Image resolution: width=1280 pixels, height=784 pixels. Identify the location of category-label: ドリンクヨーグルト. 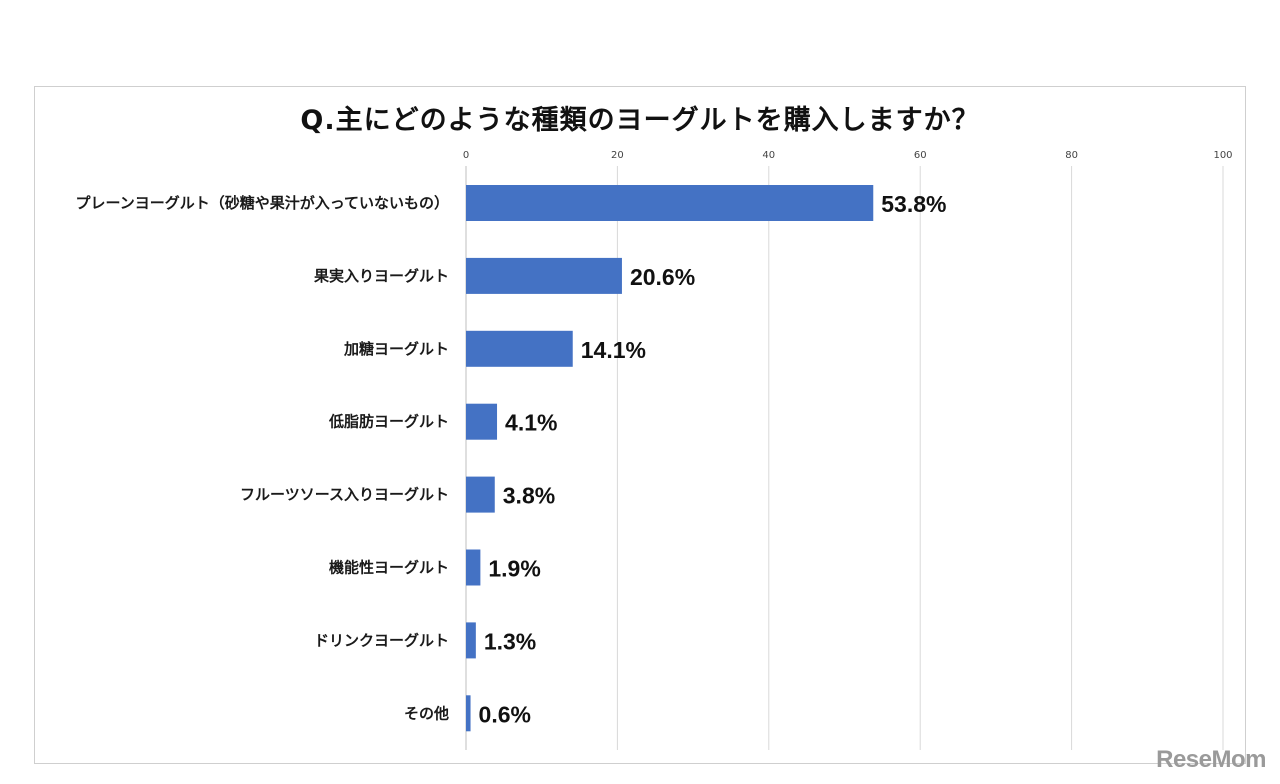
(381, 640).